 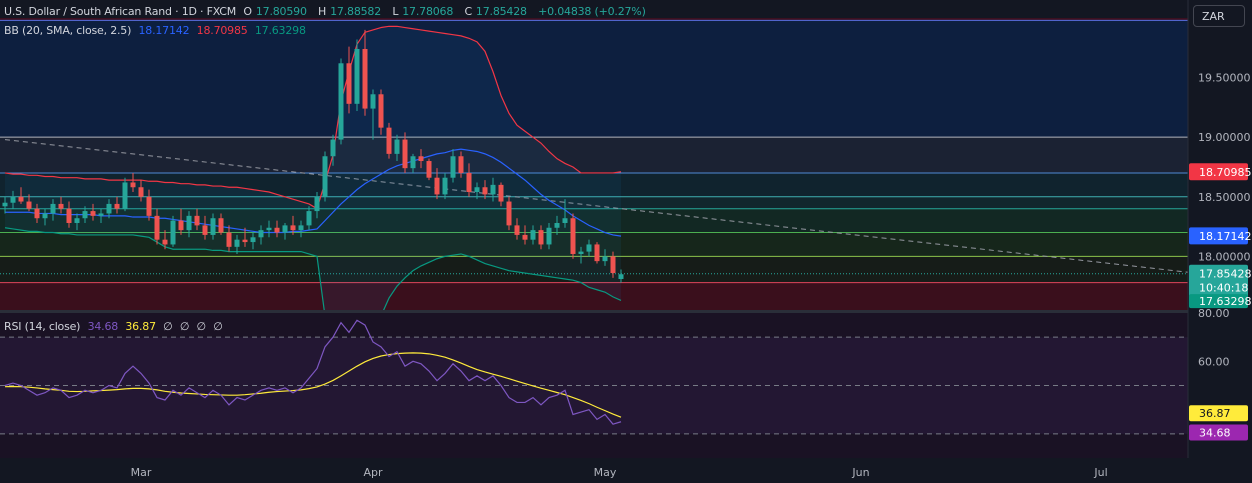 I want to click on bb-basis-tag-bg, so click(x=1218, y=236).